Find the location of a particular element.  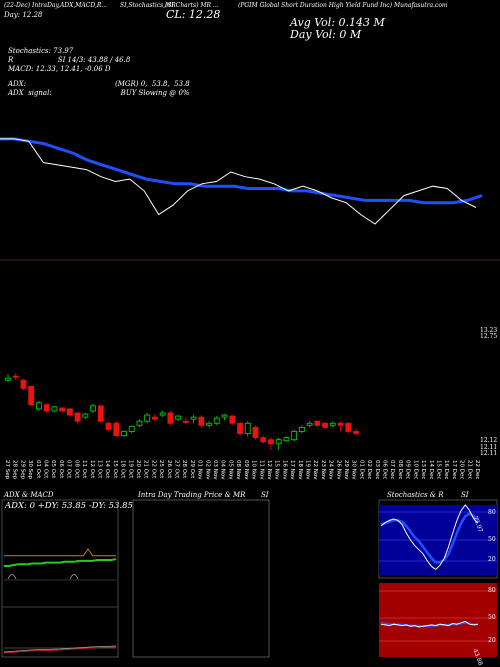

si-blue-line is located at coordinates (429, 624).